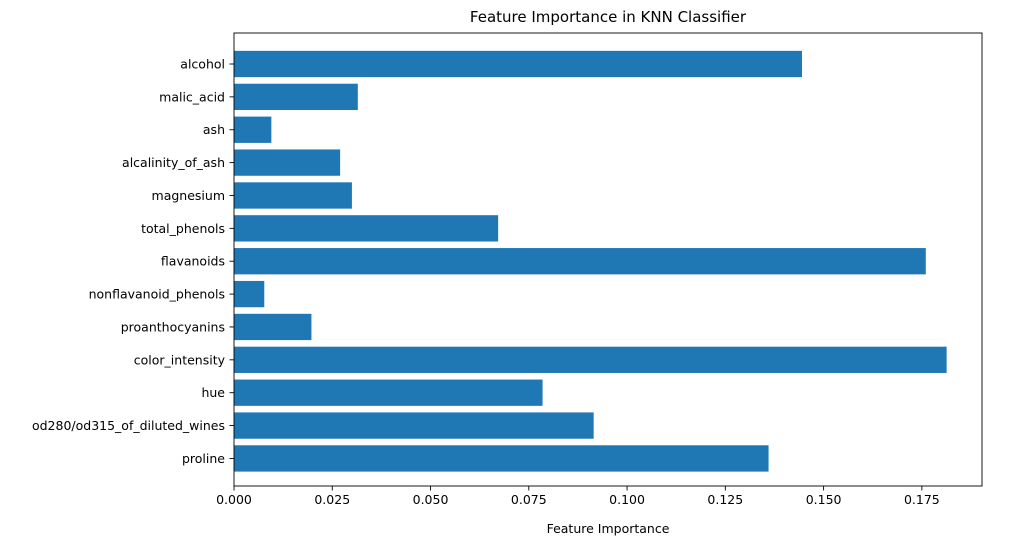 The image size is (1019, 545). I want to click on y-tick-label: proanthocyanins, so click(173, 326).